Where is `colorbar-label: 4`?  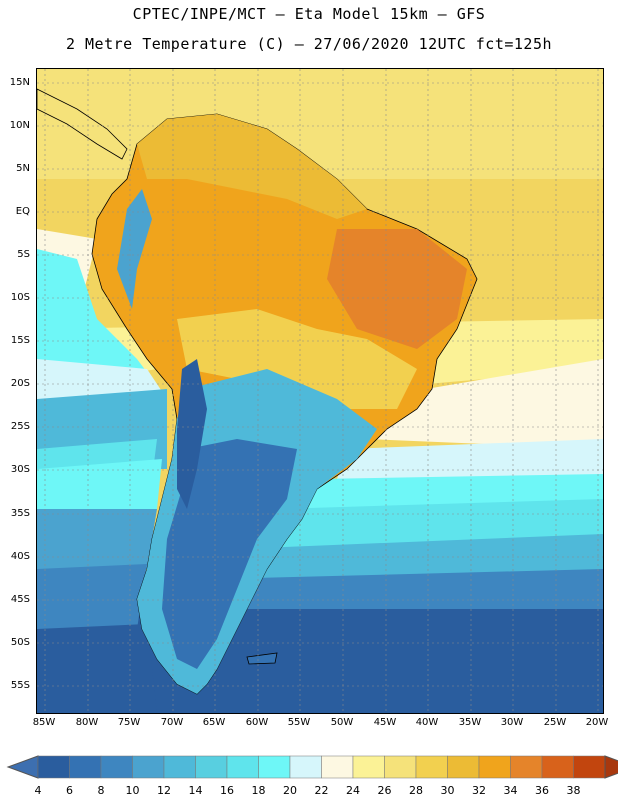
colorbar-label: 4 is located at coordinates (38, 790).